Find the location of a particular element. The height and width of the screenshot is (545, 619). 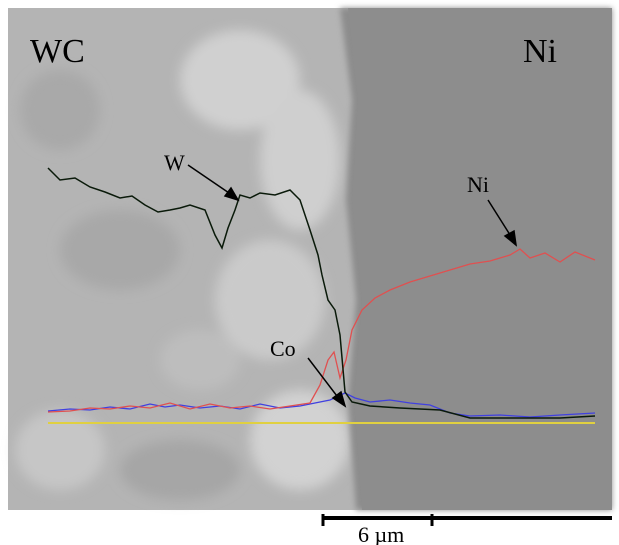

curve-label: Co is located at coordinates (283, 348).